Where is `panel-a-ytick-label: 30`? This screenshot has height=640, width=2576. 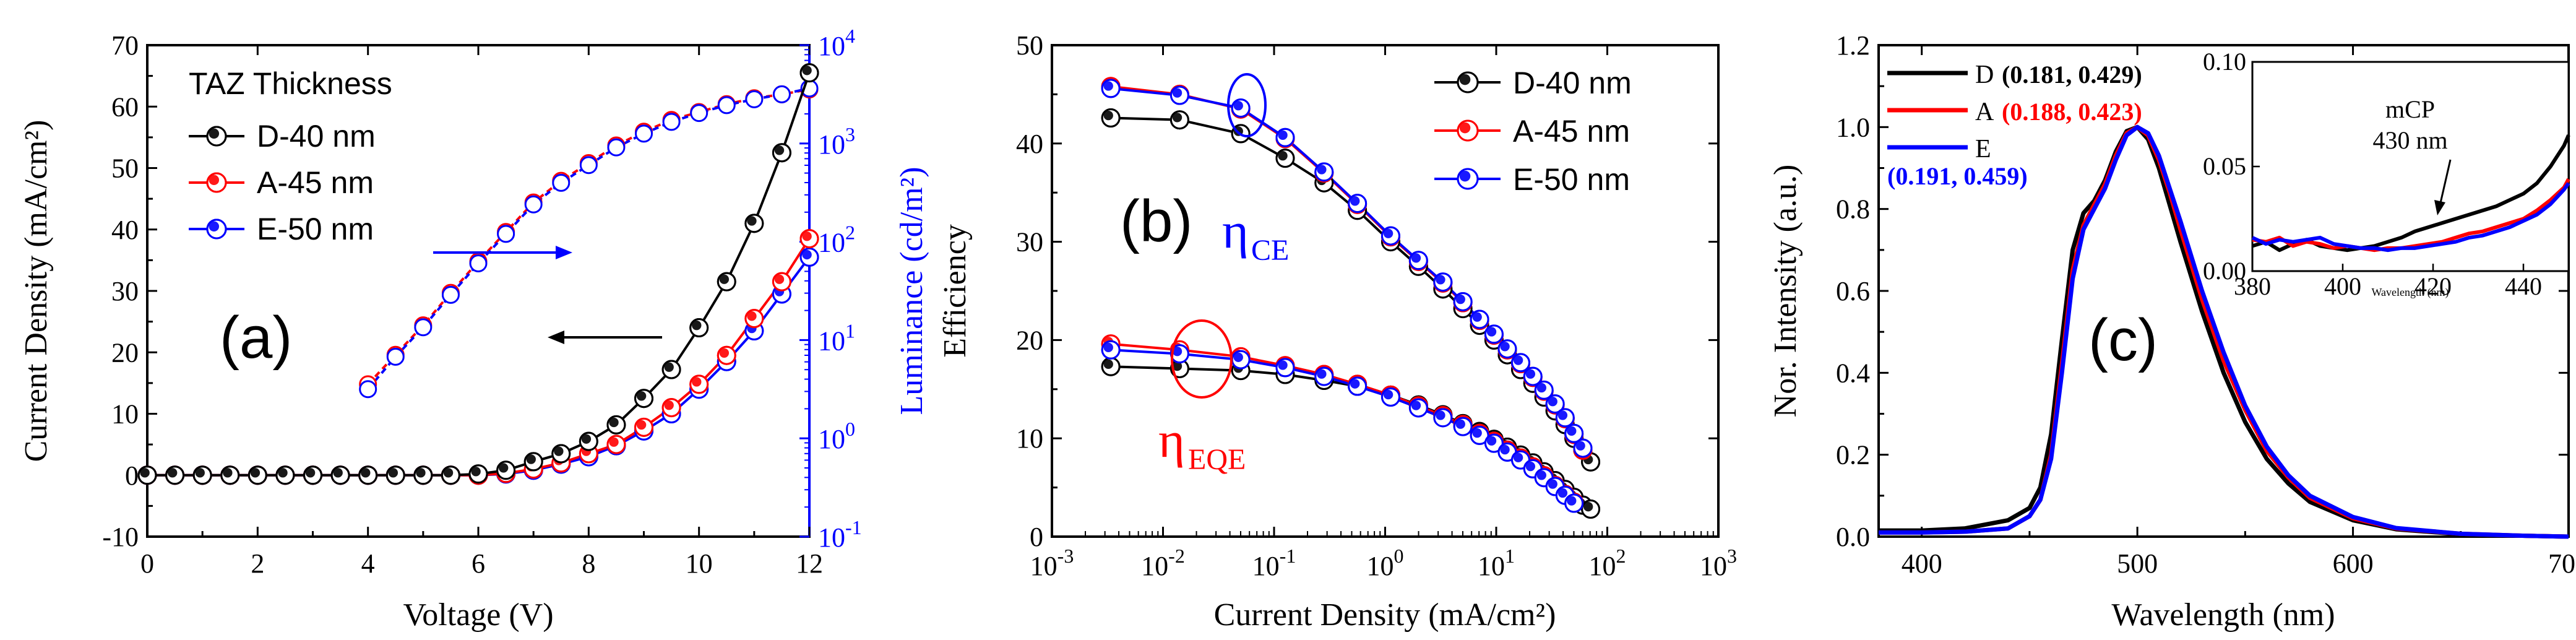 panel-a-ytick-label: 30 is located at coordinates (125, 291).